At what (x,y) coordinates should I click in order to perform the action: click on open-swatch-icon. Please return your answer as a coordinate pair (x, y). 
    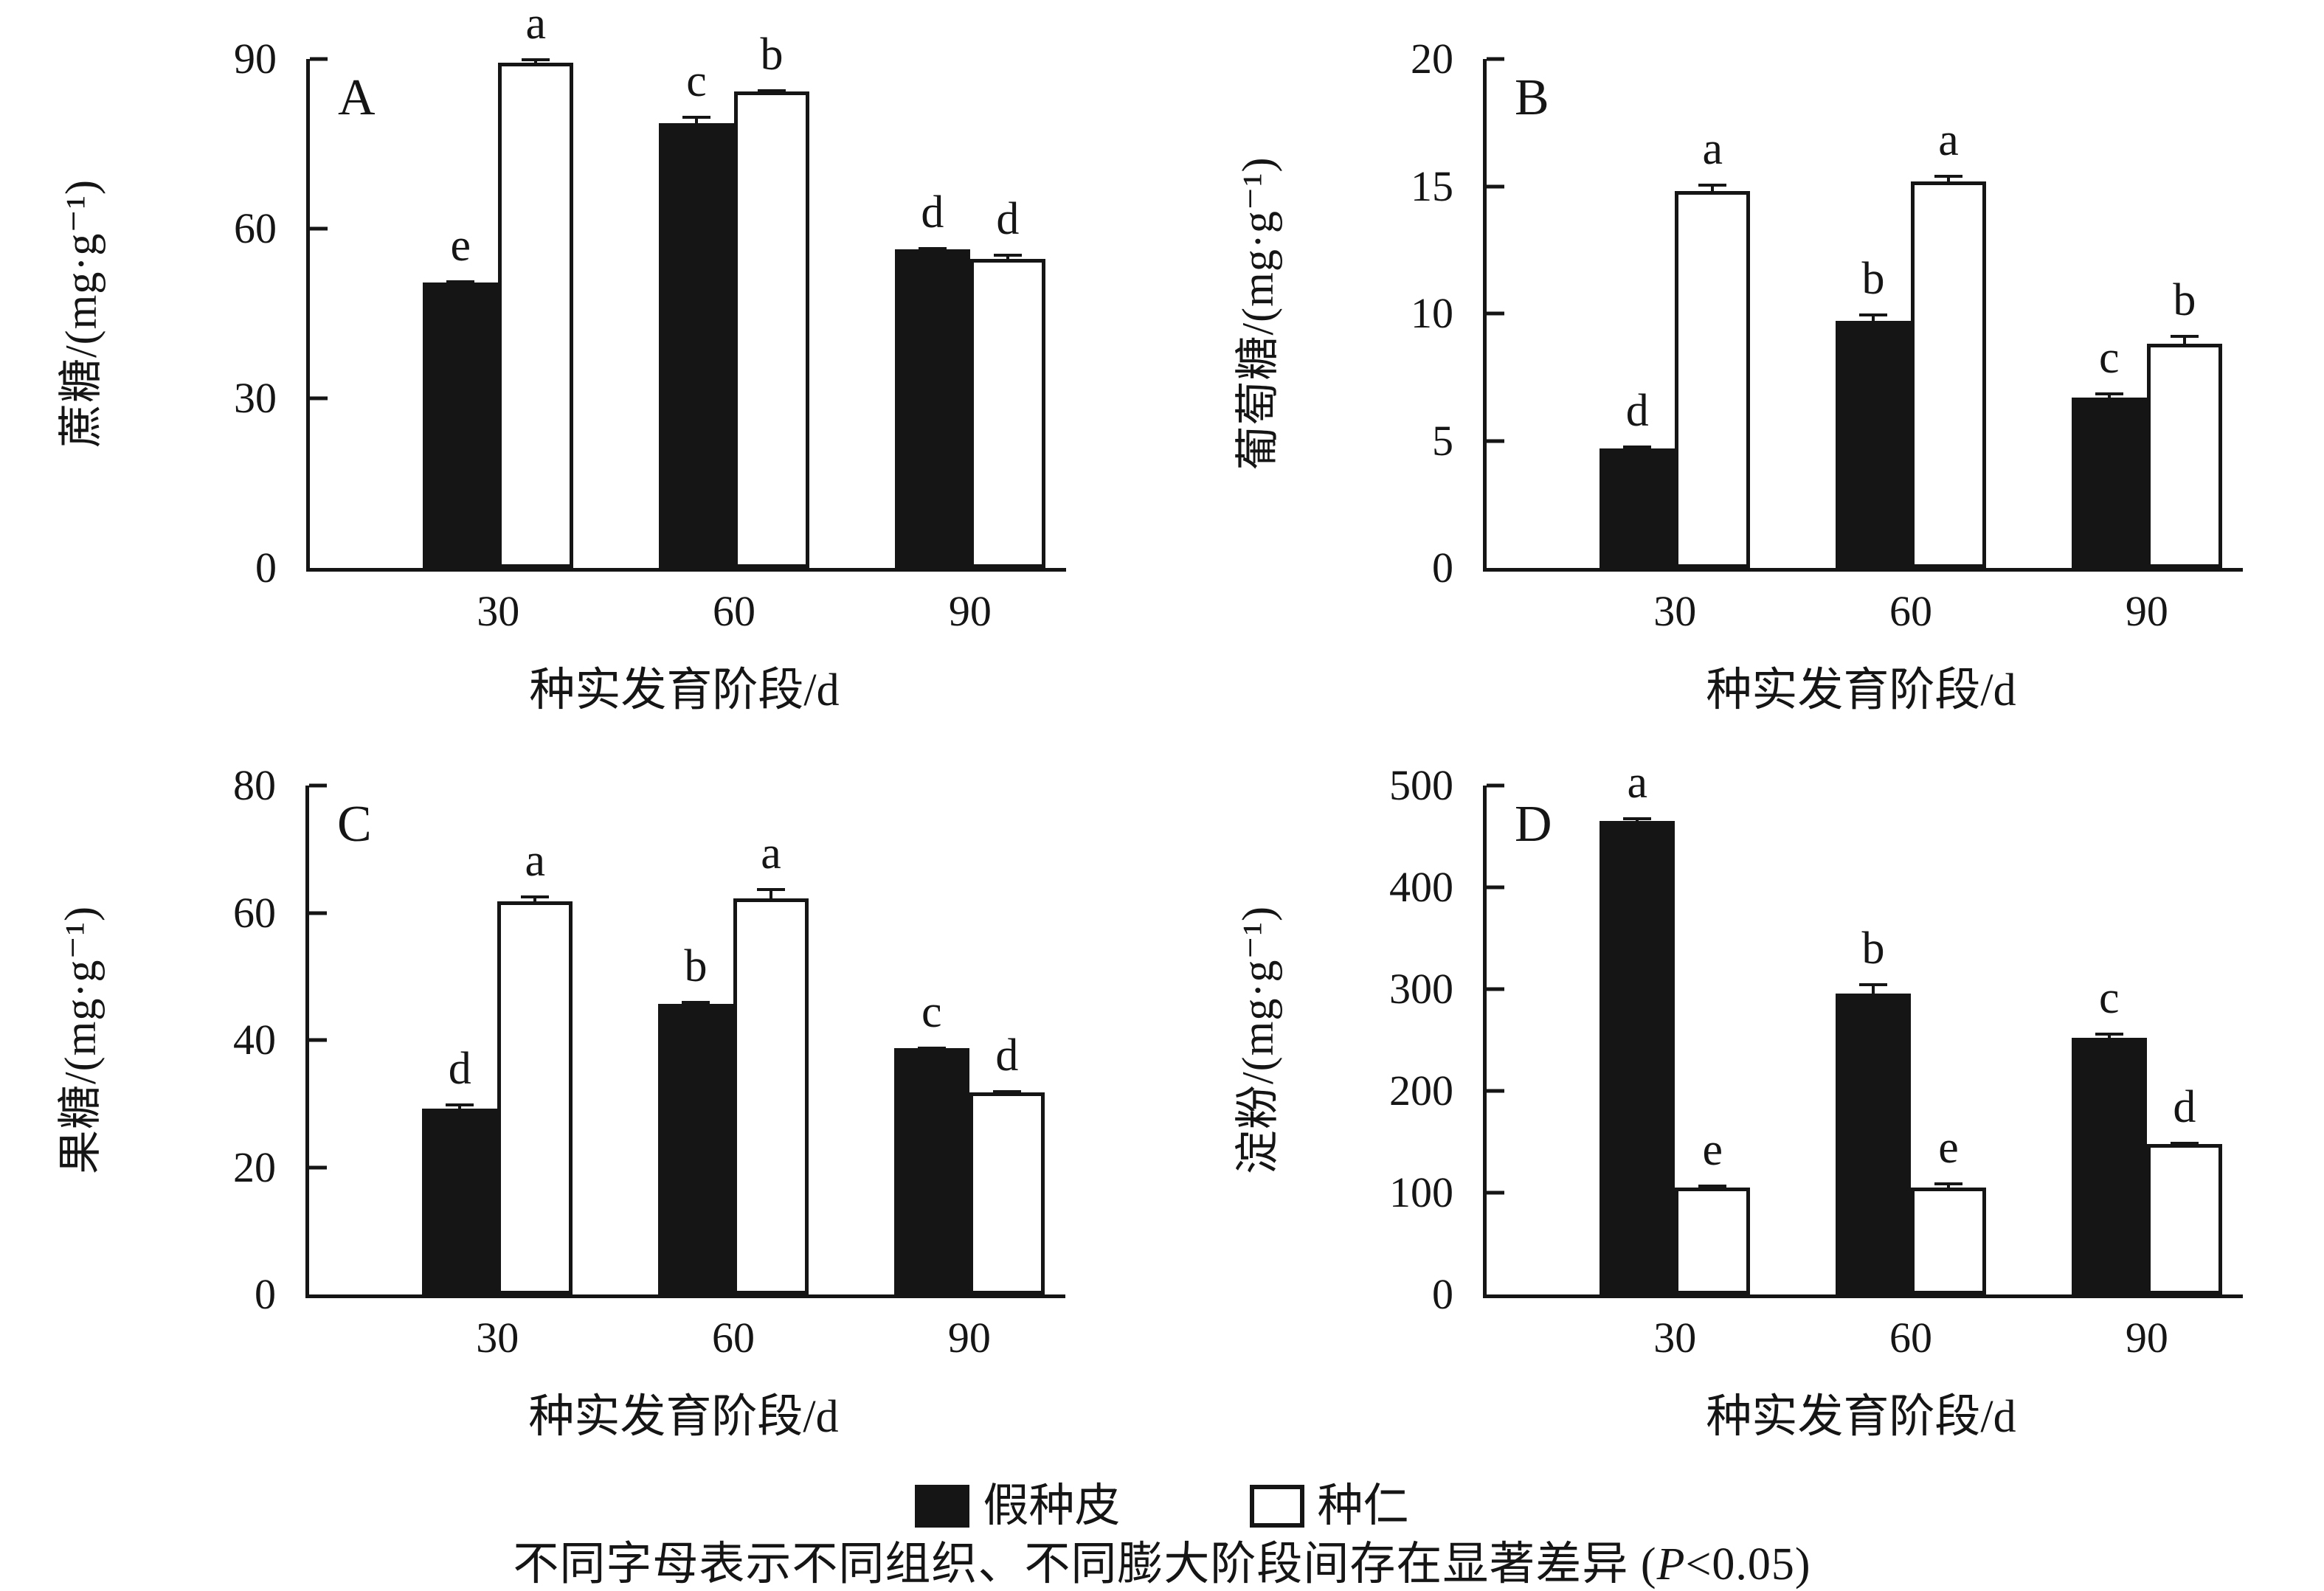
    Looking at the image, I should click on (1276, 1506).